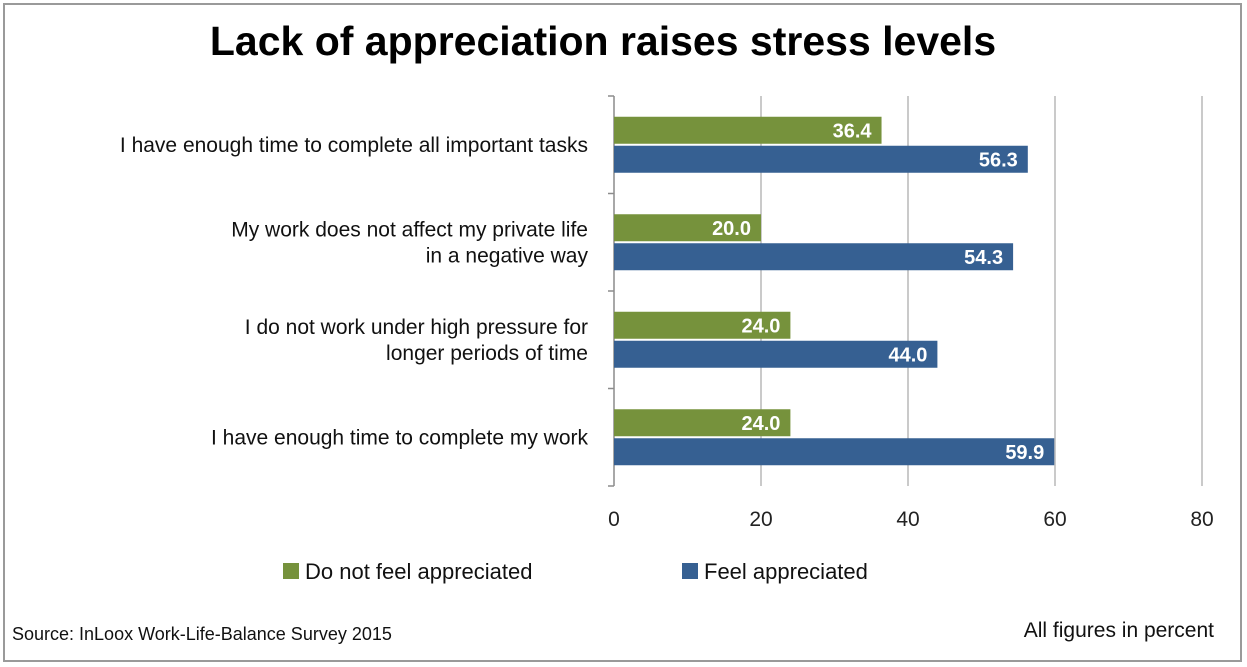 The image size is (1247, 667). I want to click on category-label: I have enough time to complete my work, so click(400, 437).